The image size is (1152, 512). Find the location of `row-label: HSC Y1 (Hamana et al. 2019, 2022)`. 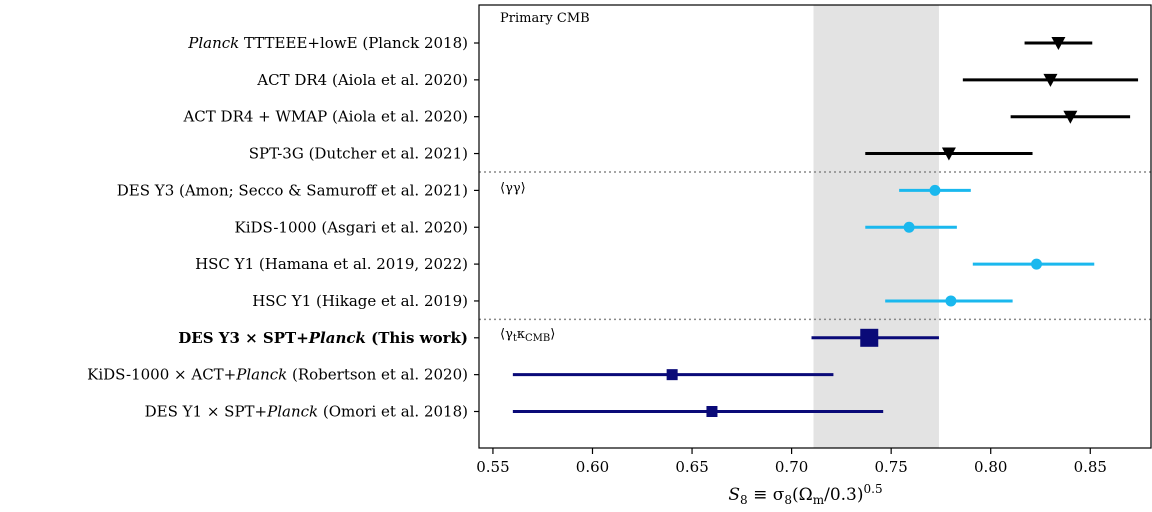

row-label: HSC Y1 (Hamana et al. 2019, 2022) is located at coordinates (331, 264).